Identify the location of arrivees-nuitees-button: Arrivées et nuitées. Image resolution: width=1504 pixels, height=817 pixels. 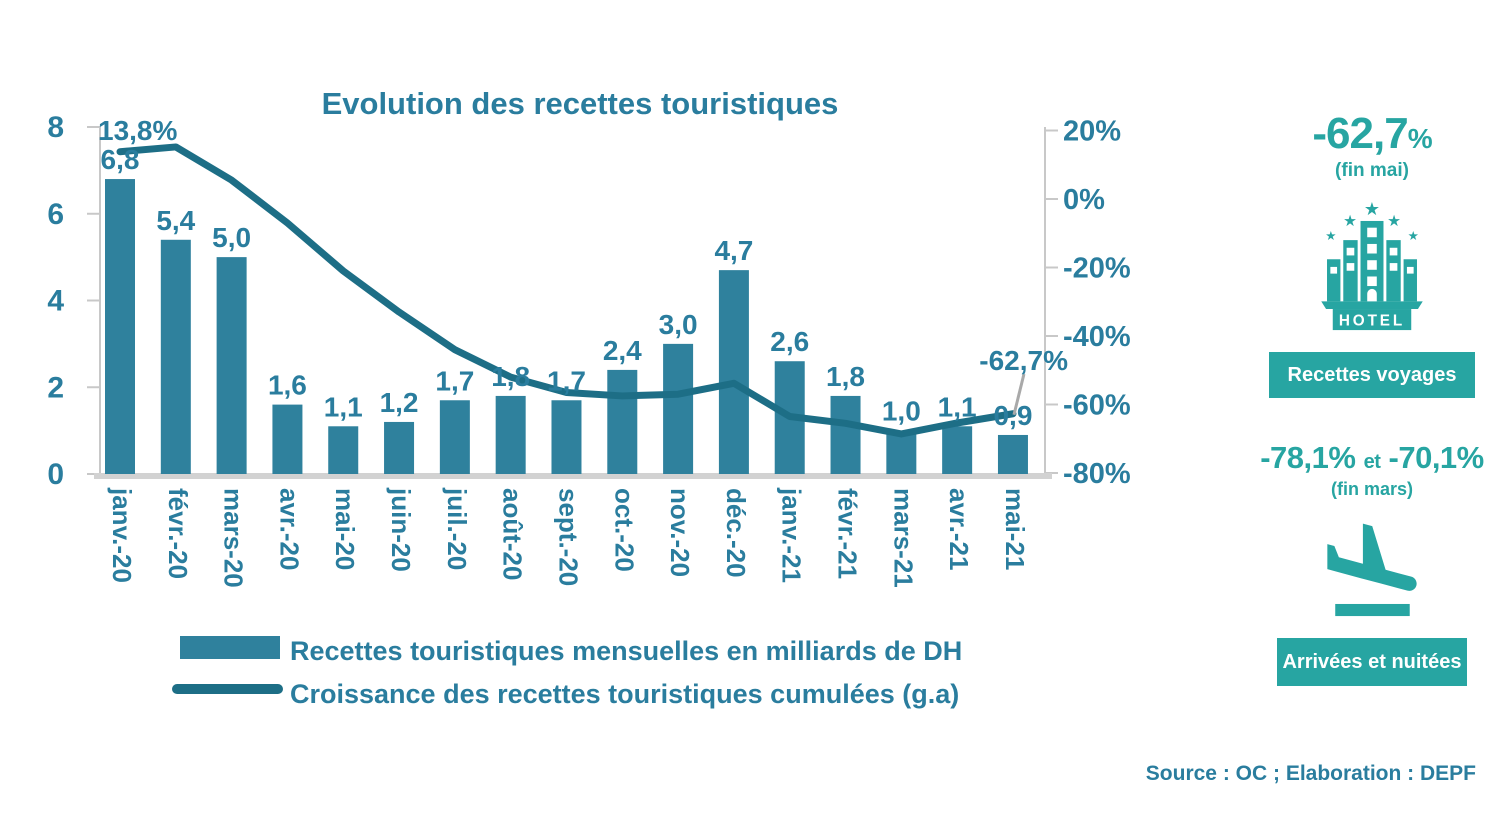
(1371, 662).